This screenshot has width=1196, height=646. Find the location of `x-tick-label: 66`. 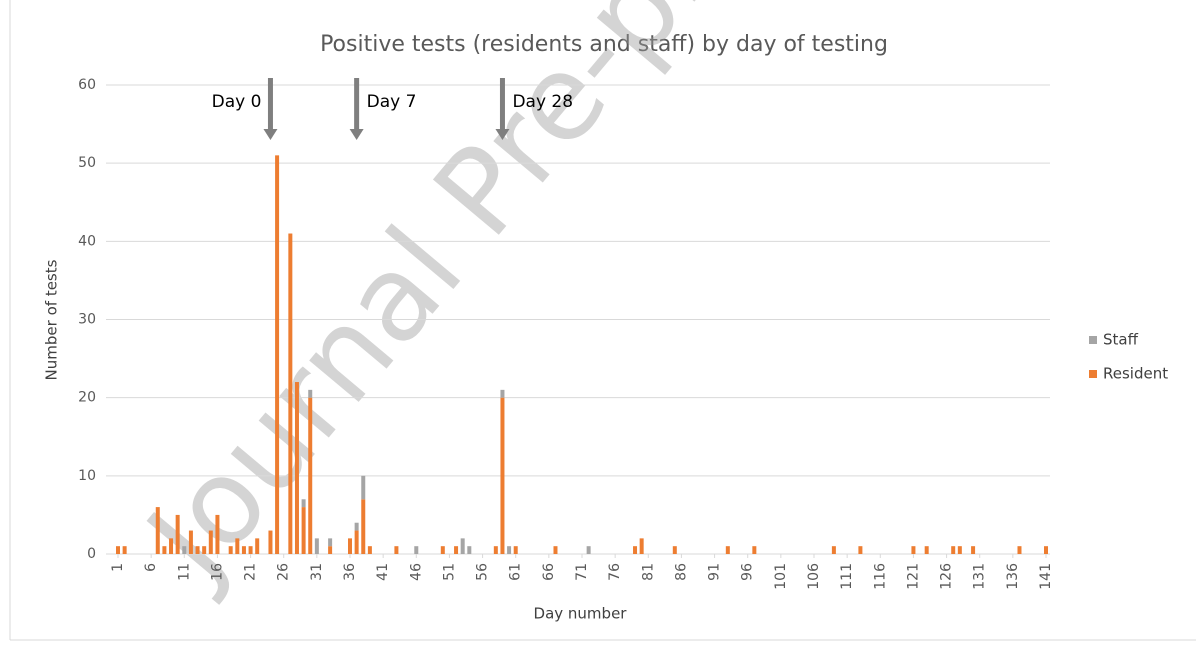

x-tick-label: 66 is located at coordinates (549, 572).